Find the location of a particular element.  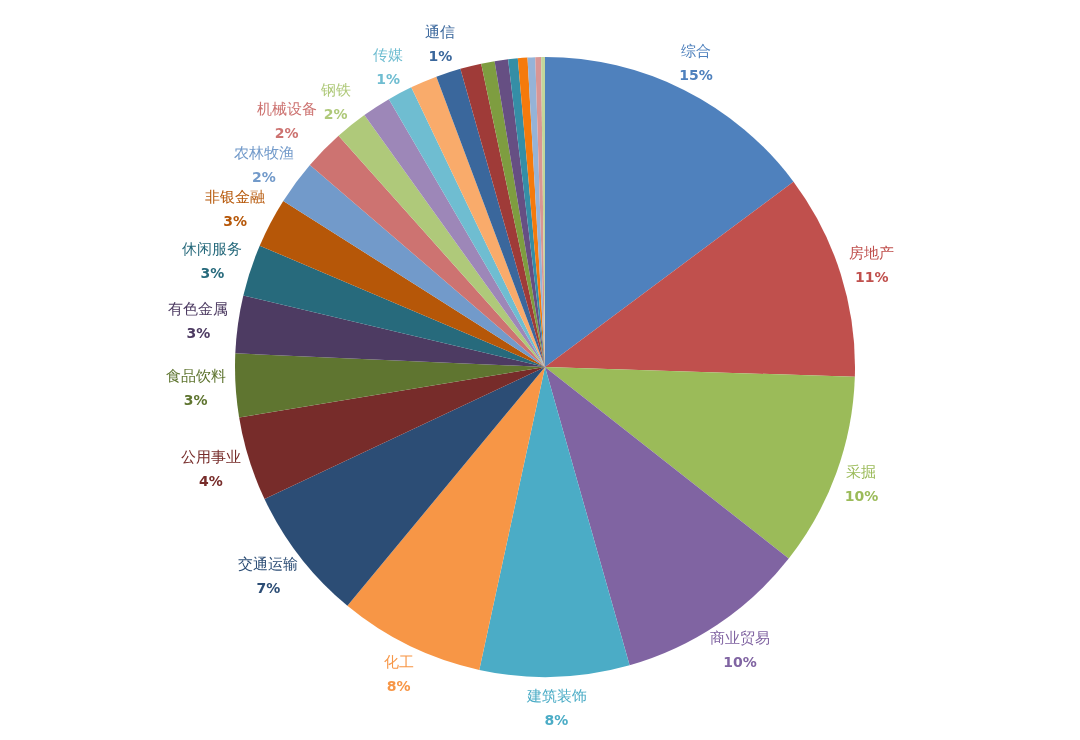

slice-label: 休闲服务 is located at coordinates (212, 249).